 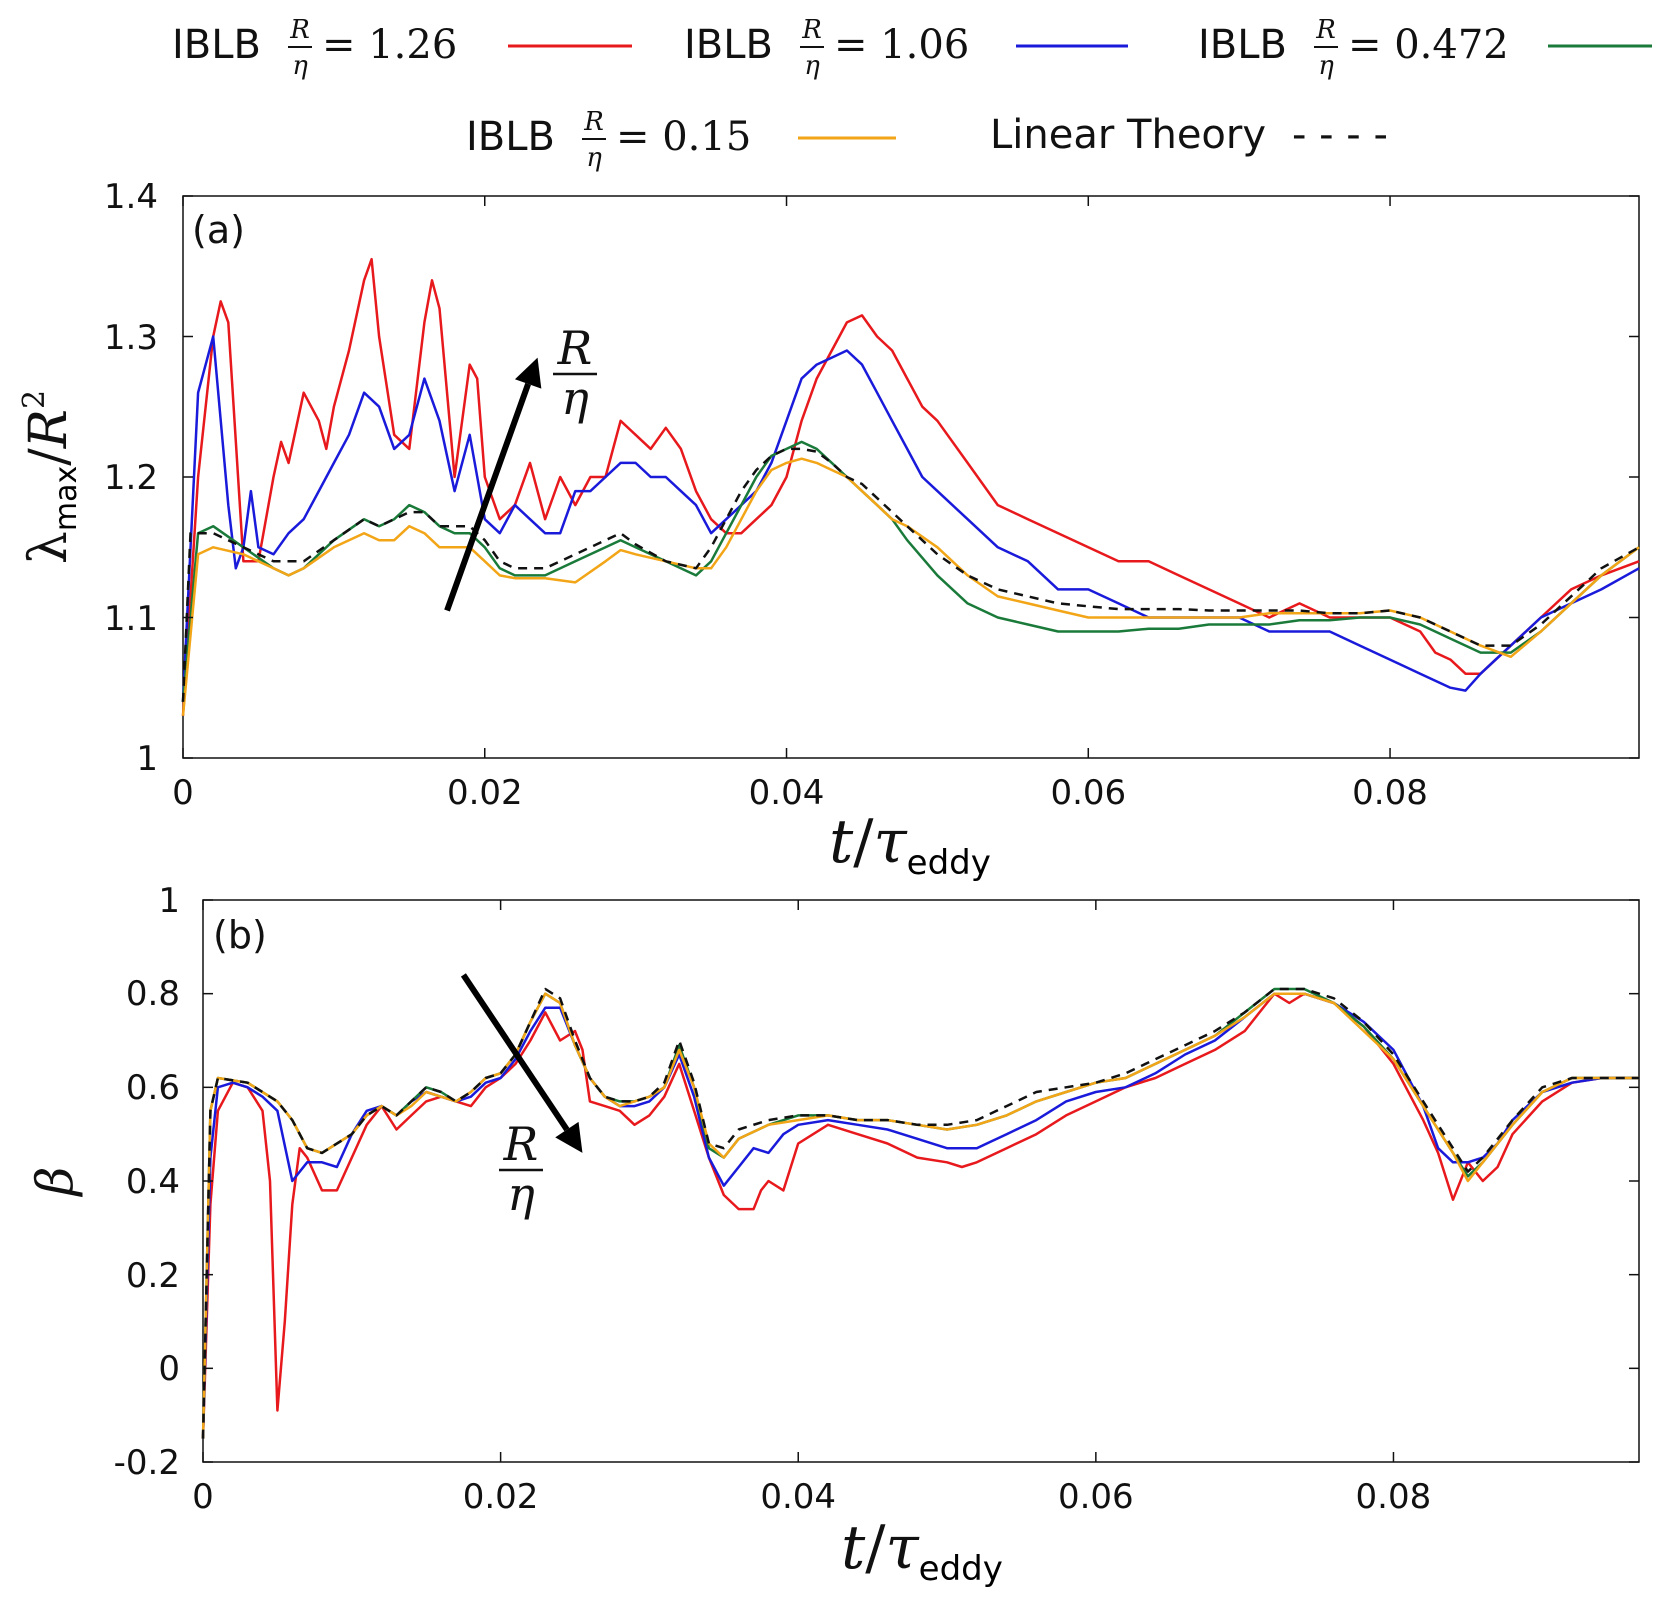 I want to click on panel-b-arrow-label: R η, so click(x=521, y=1169).